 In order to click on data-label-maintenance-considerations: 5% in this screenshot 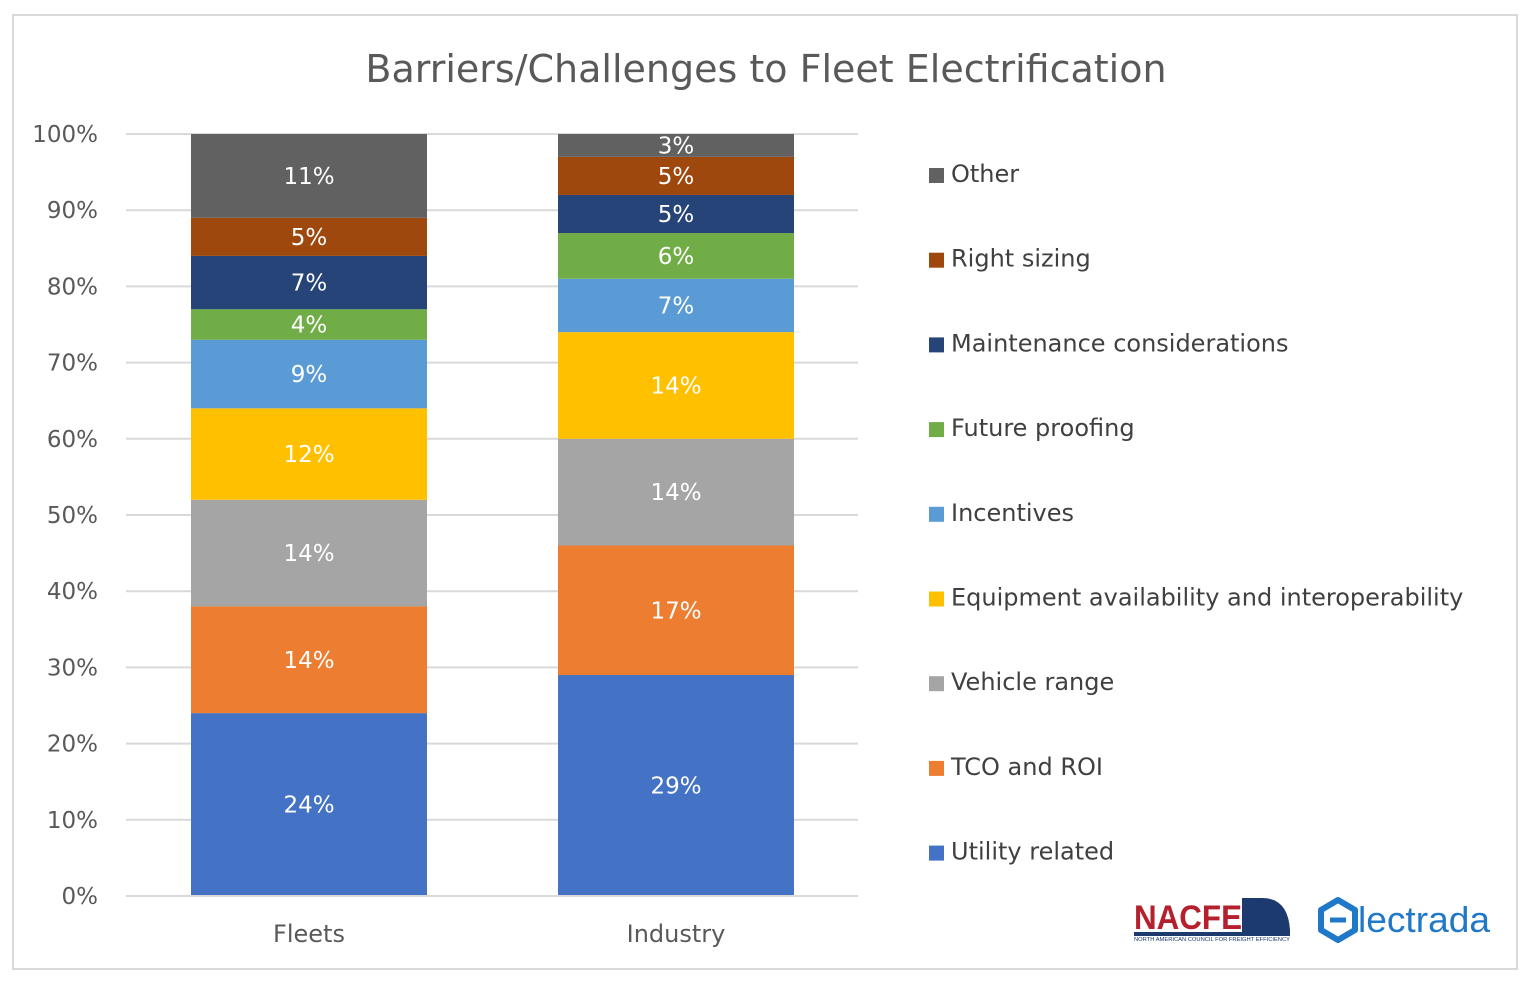, I will do `click(676, 215)`.